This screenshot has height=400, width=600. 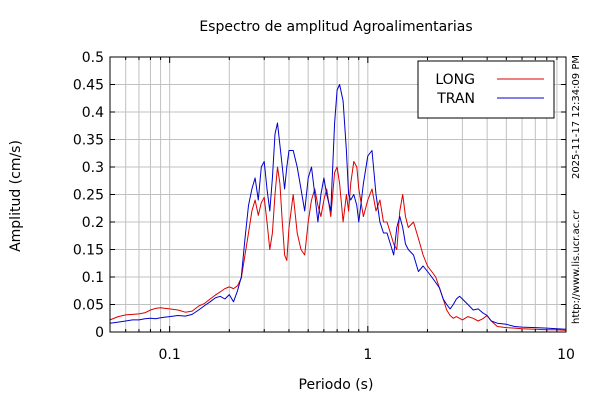 What do you see at coordinates (576, 266) in the screenshot?
I see `url-label: http://www.lis.ucr.ac.cr` at bounding box center [576, 266].